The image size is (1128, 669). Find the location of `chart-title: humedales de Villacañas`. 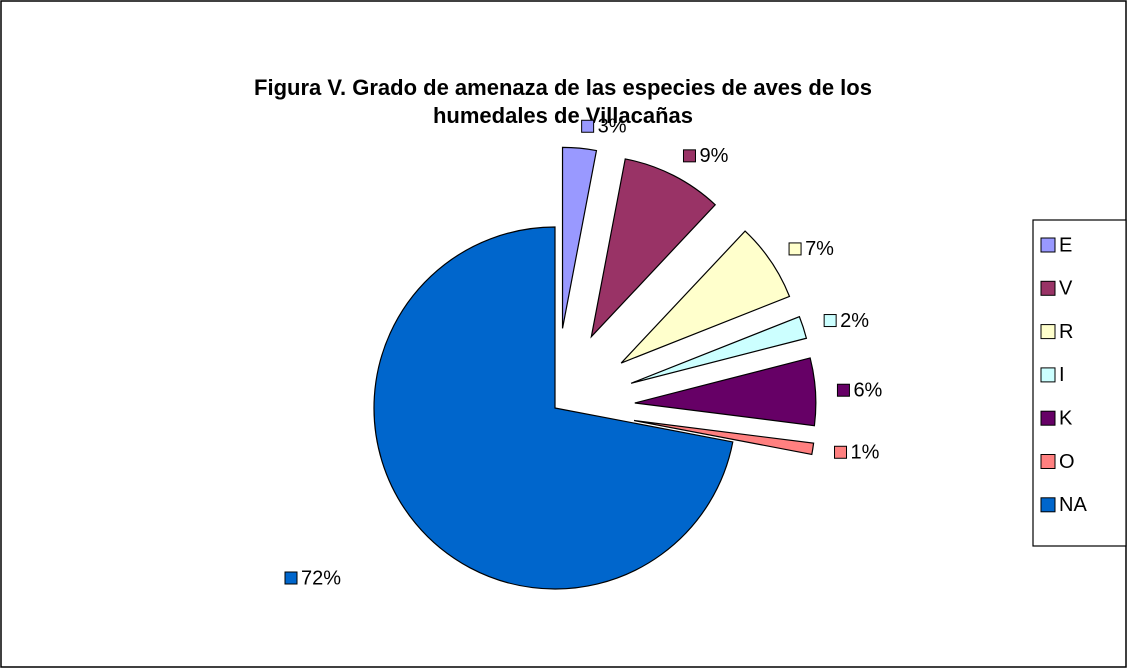

chart-title: humedales de Villacañas is located at coordinates (563, 115).